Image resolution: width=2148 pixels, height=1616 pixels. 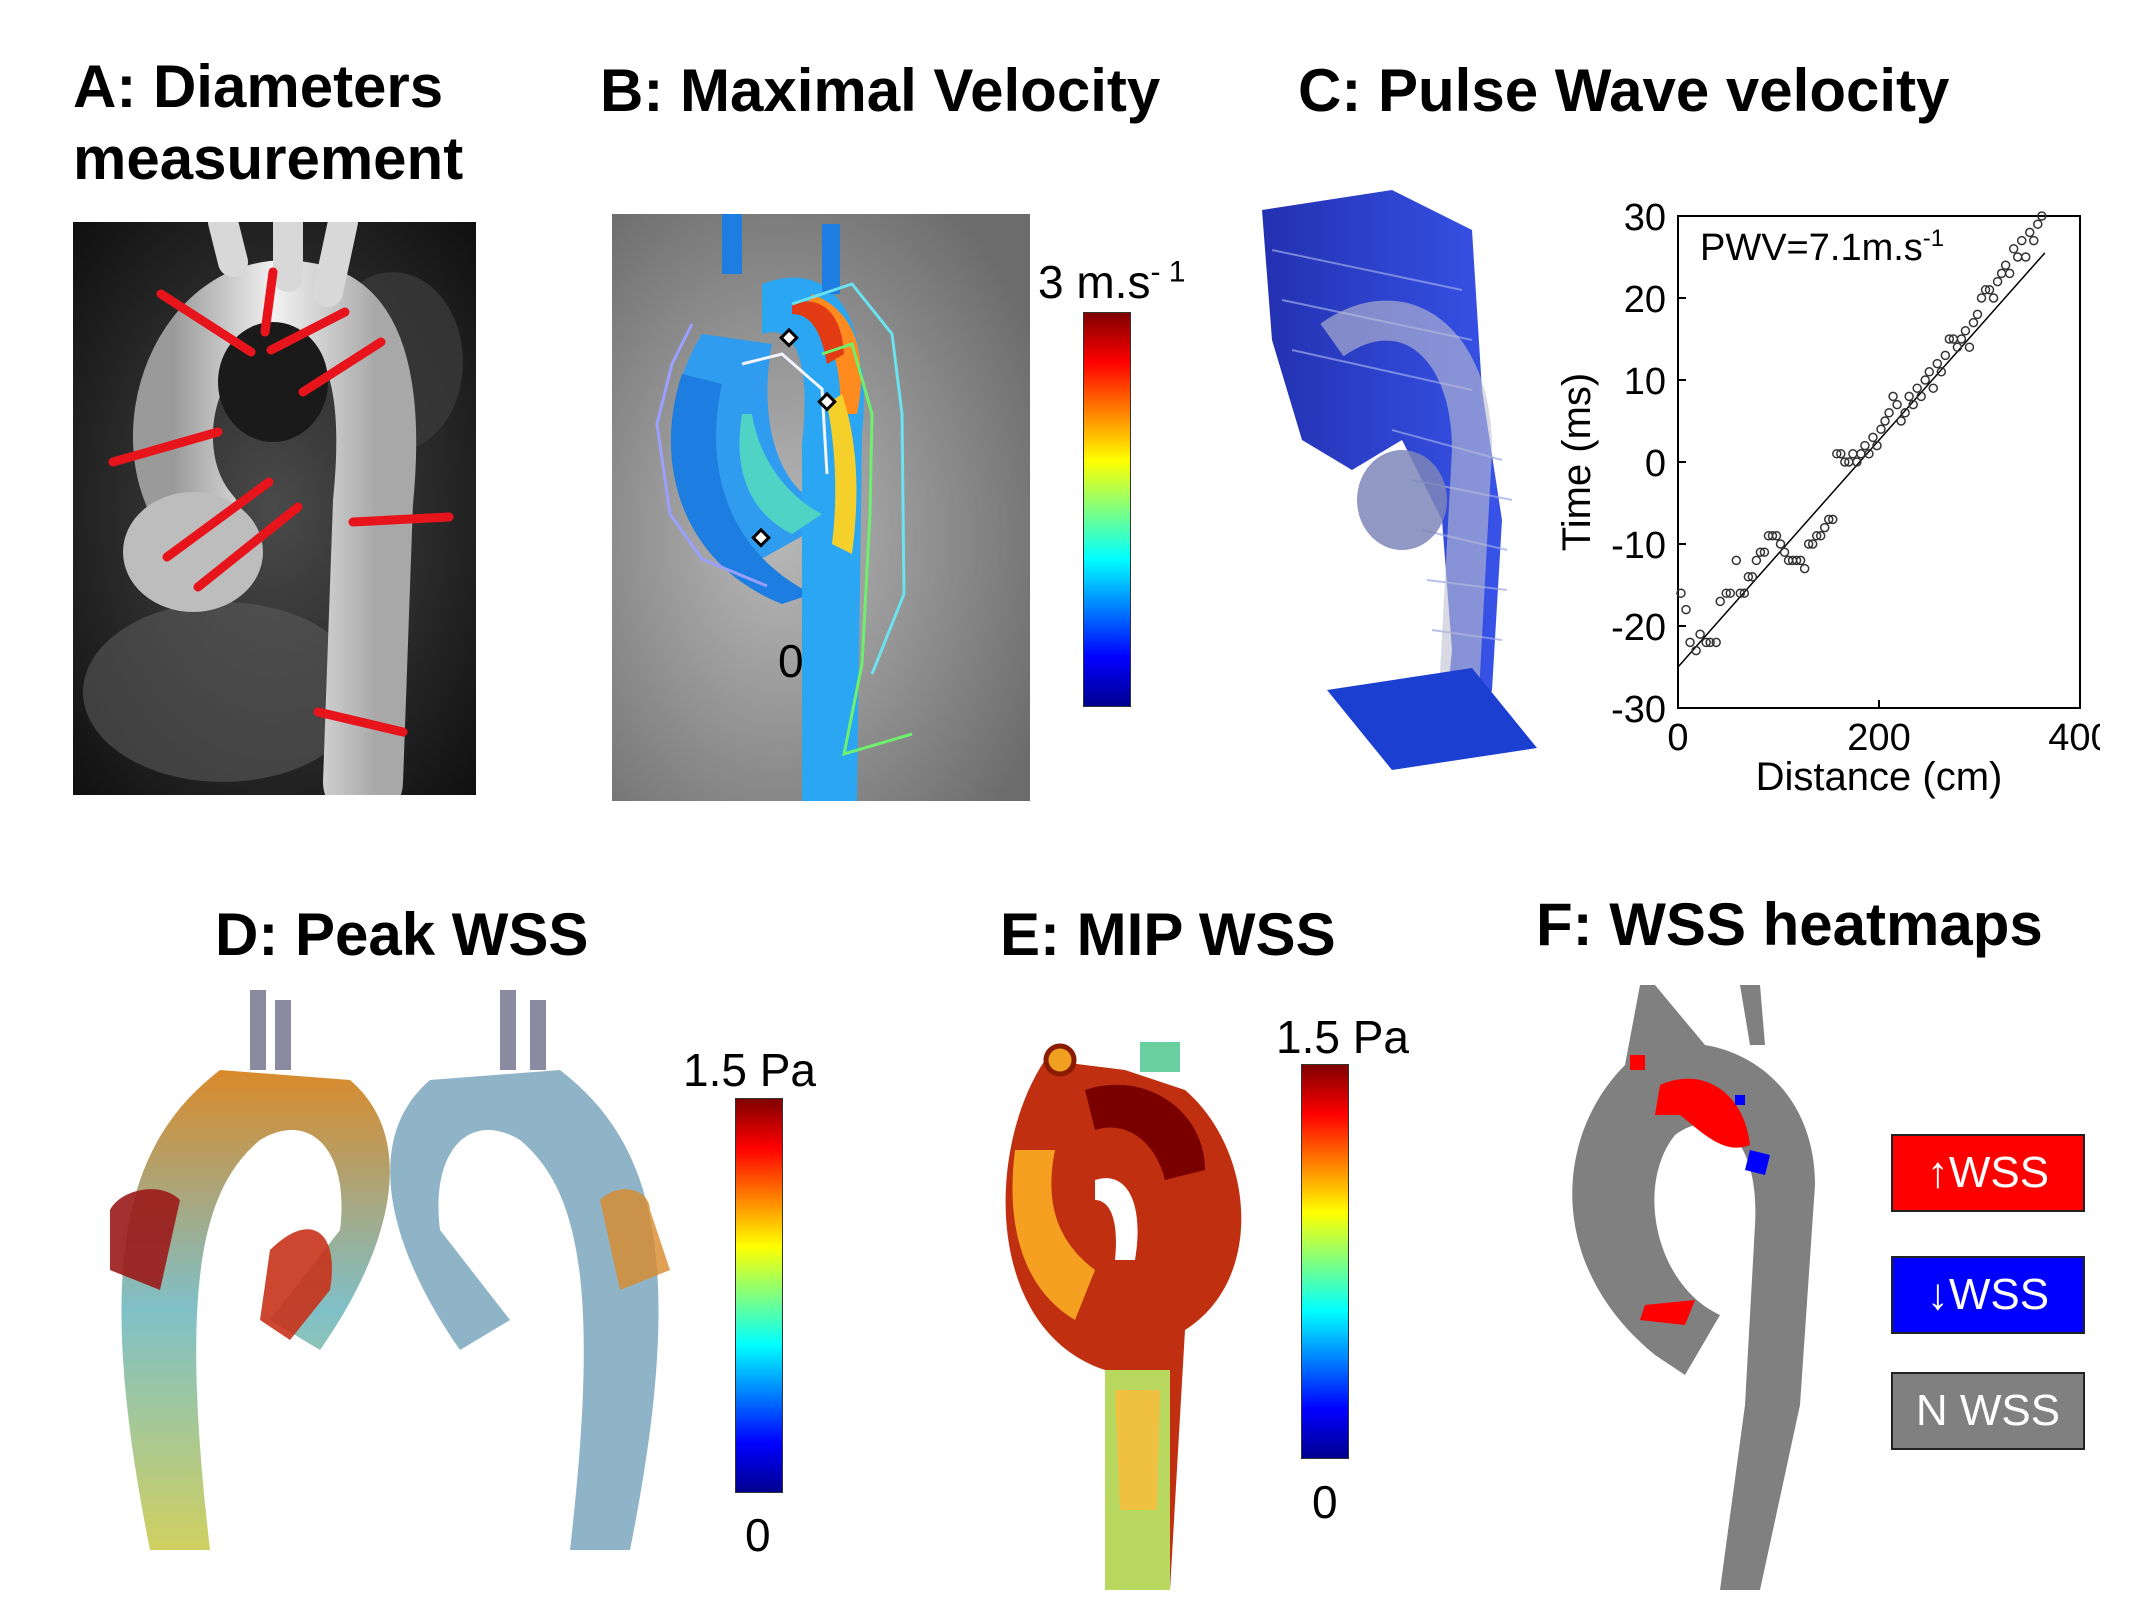 I want to click on mip-wss-illustration, so click(x=1123, y=1316).